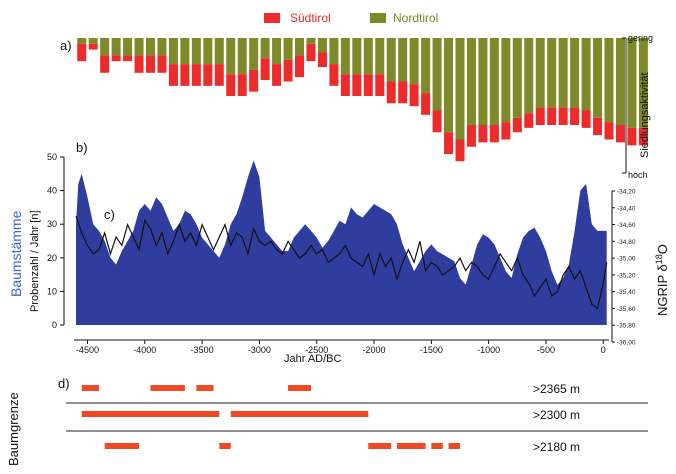  Describe the element at coordinates (556, 389) in the screenshot. I see `treeline-row-label: >2365 m` at that location.